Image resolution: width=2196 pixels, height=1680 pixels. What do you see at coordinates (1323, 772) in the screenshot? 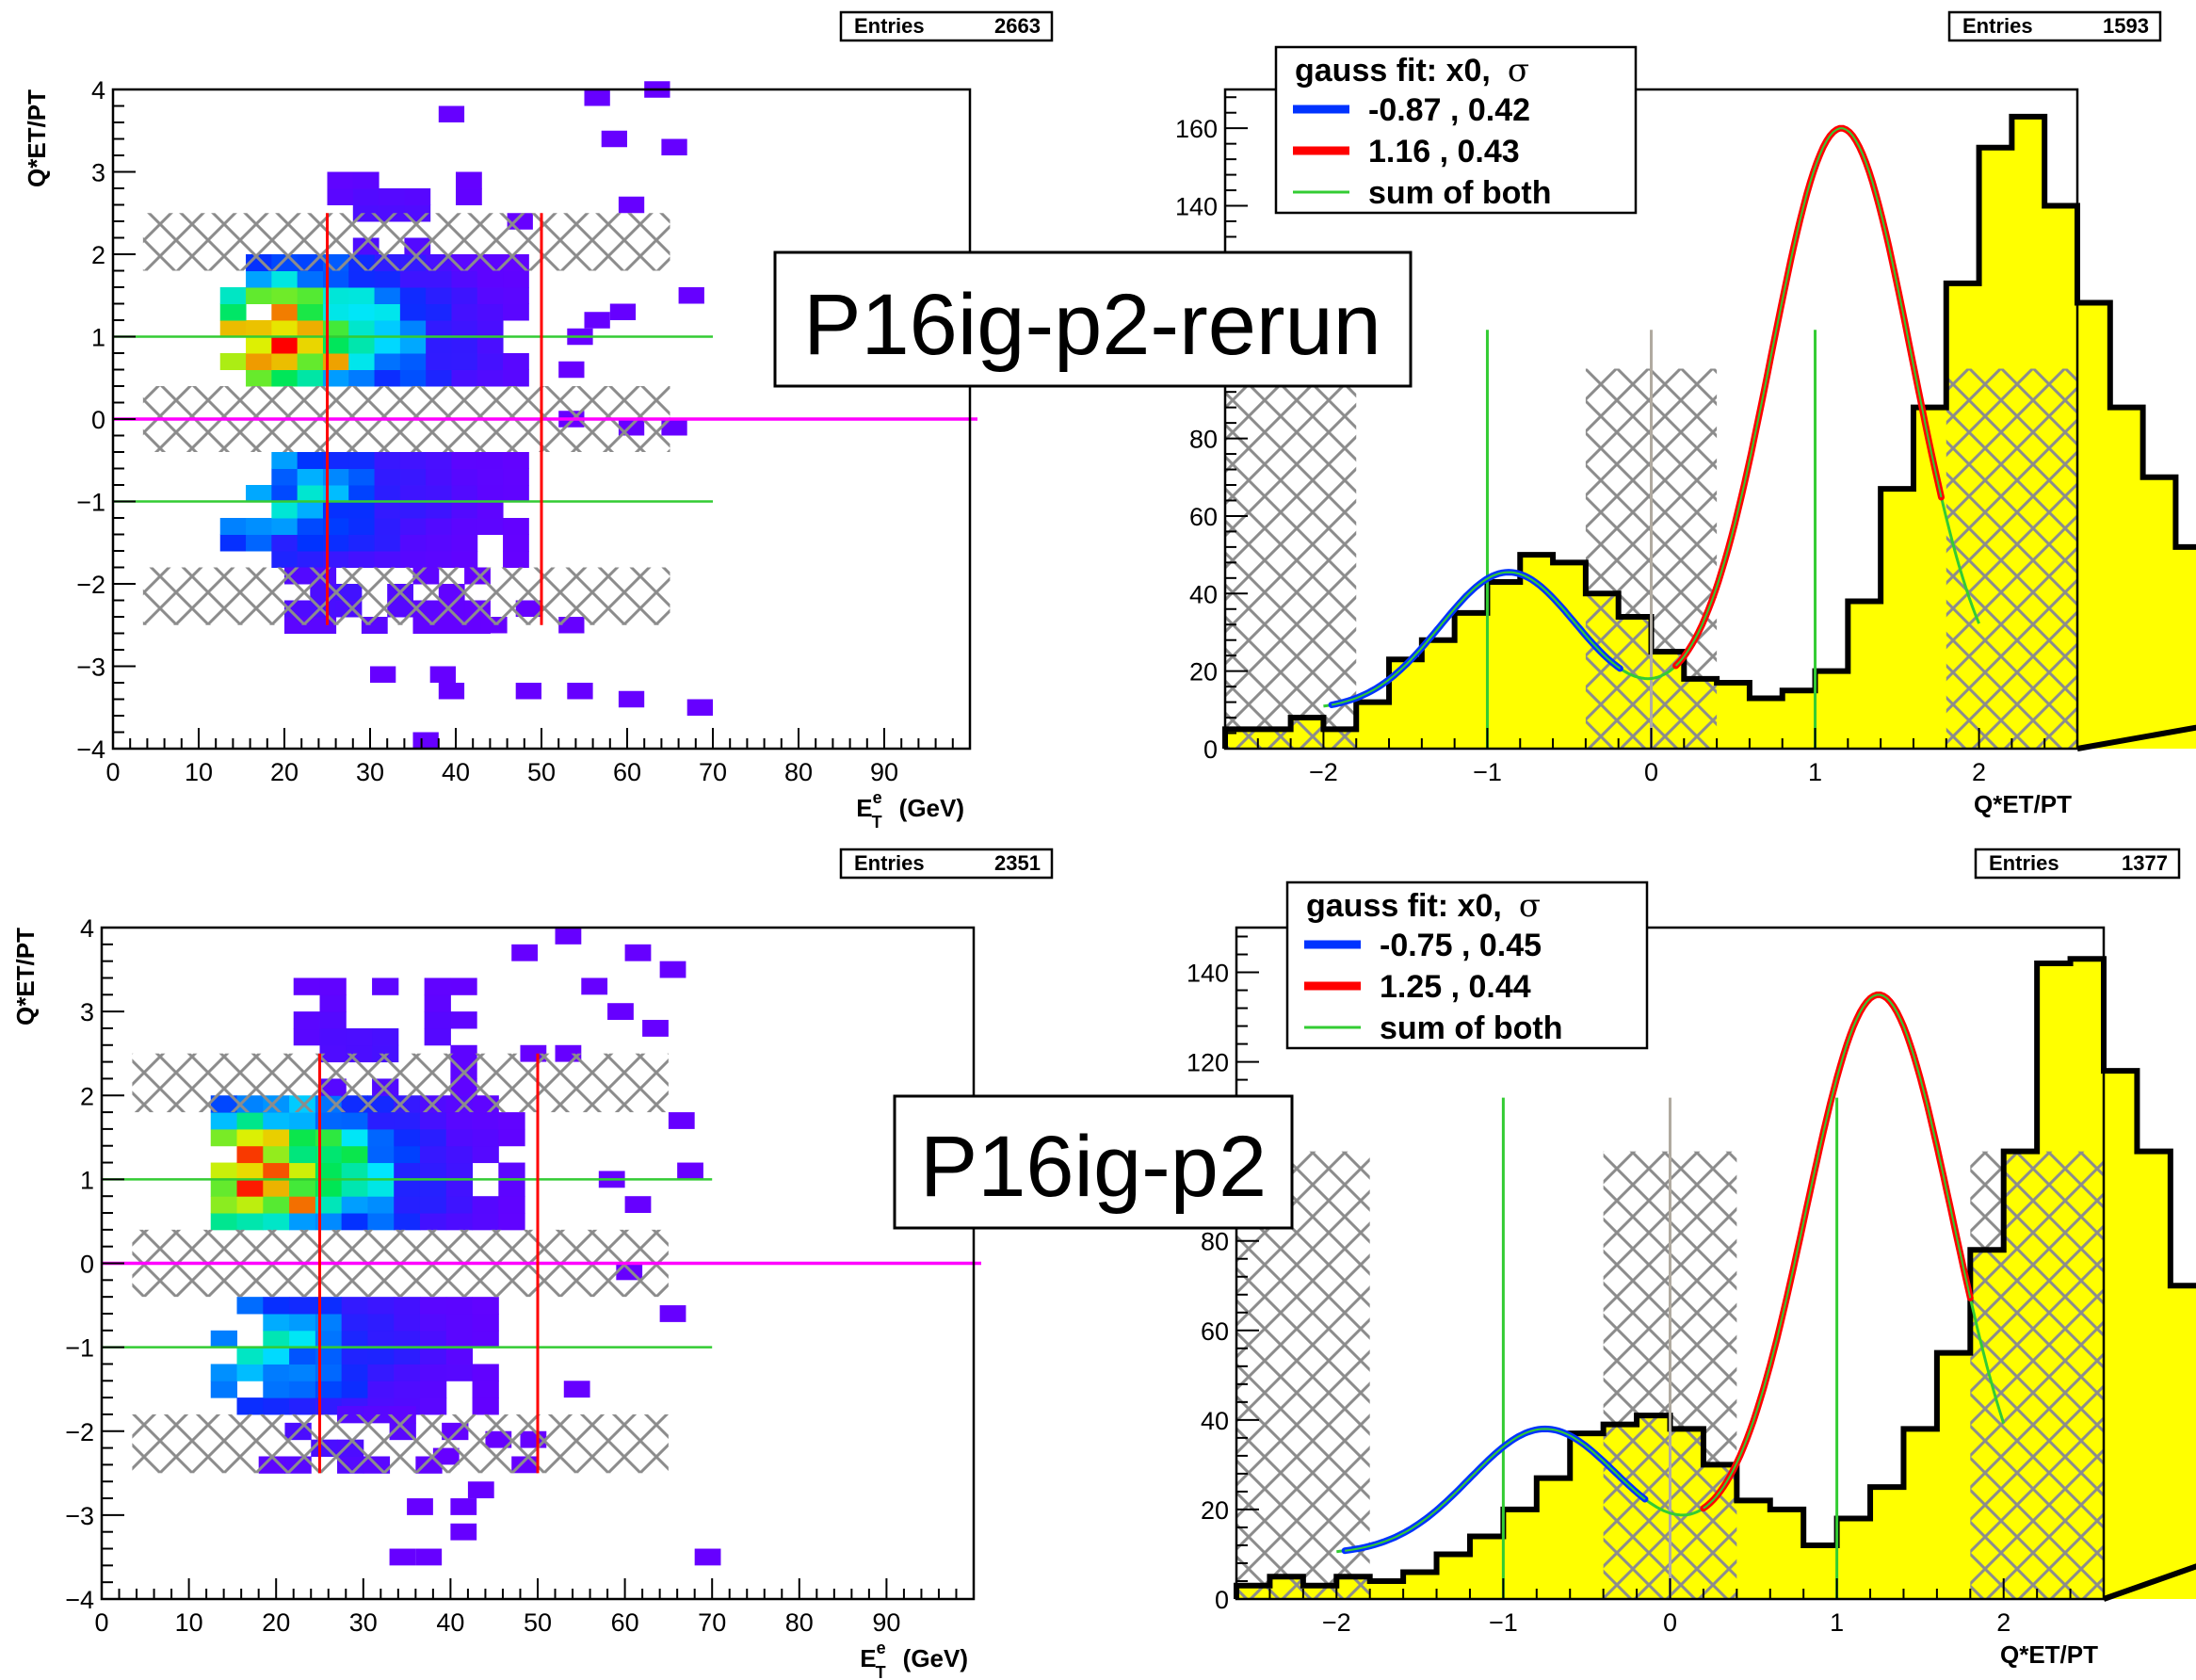
I see `x-tick-label: −2` at bounding box center [1323, 772].